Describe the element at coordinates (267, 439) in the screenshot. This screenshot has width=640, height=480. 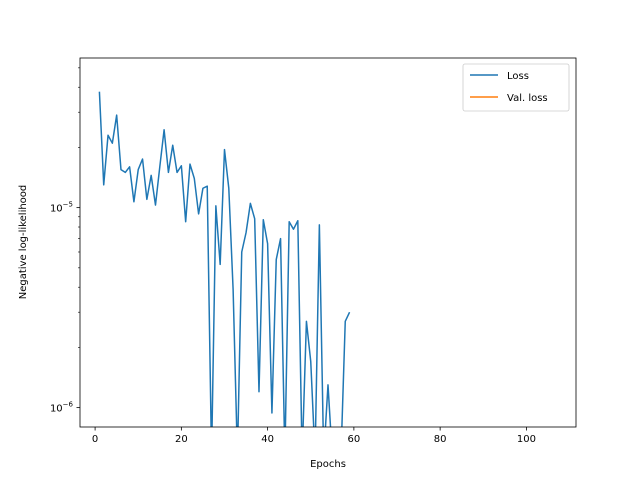
I see `x-tick-label: 40` at that location.